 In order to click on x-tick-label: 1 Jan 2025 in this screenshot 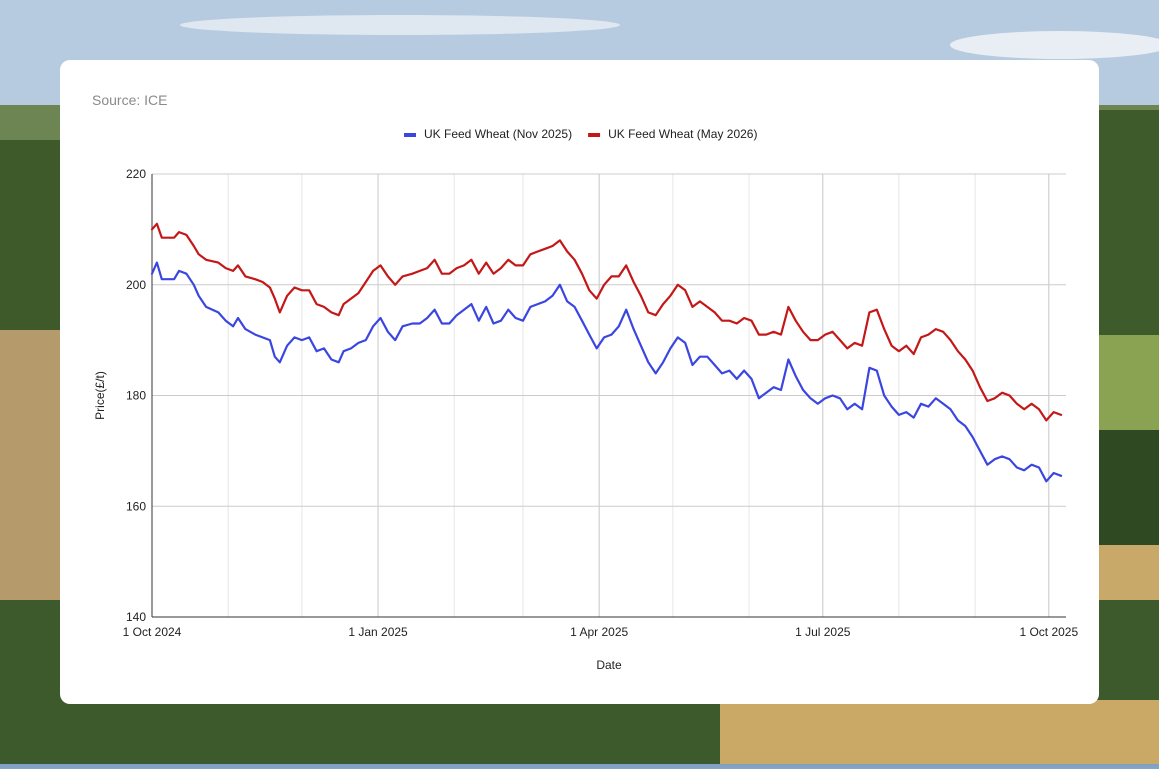, I will do `click(378, 632)`.